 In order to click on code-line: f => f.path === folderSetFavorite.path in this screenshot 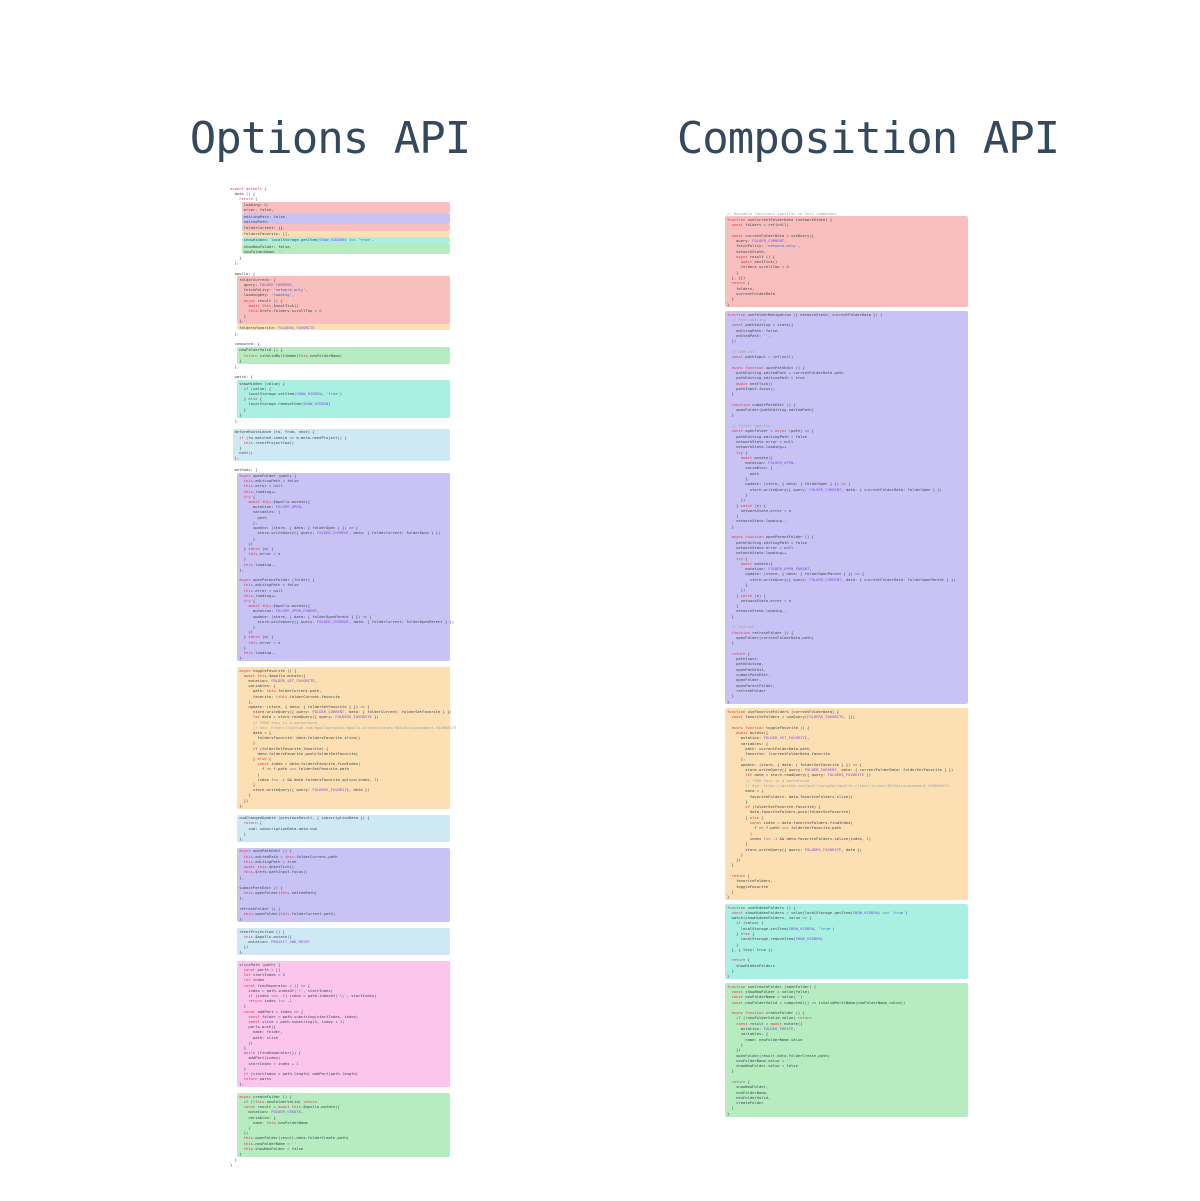, I will do `click(784, 828)`.